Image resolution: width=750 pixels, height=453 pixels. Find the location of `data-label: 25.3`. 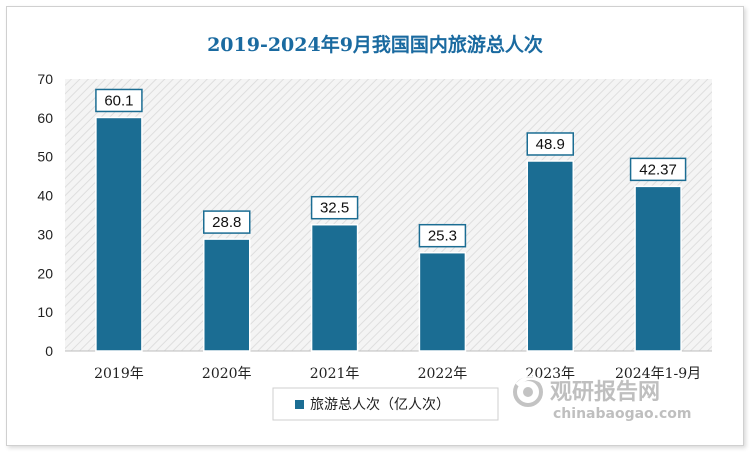

data-label: 25.3 is located at coordinates (442, 236).